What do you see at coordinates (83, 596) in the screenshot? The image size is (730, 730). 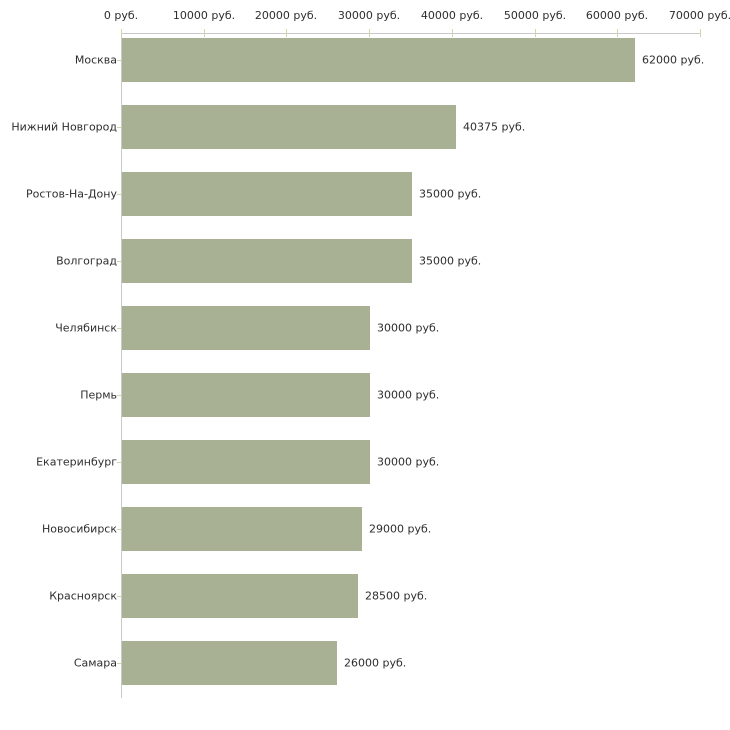 I see `category-label: Красноярск` at bounding box center [83, 596].